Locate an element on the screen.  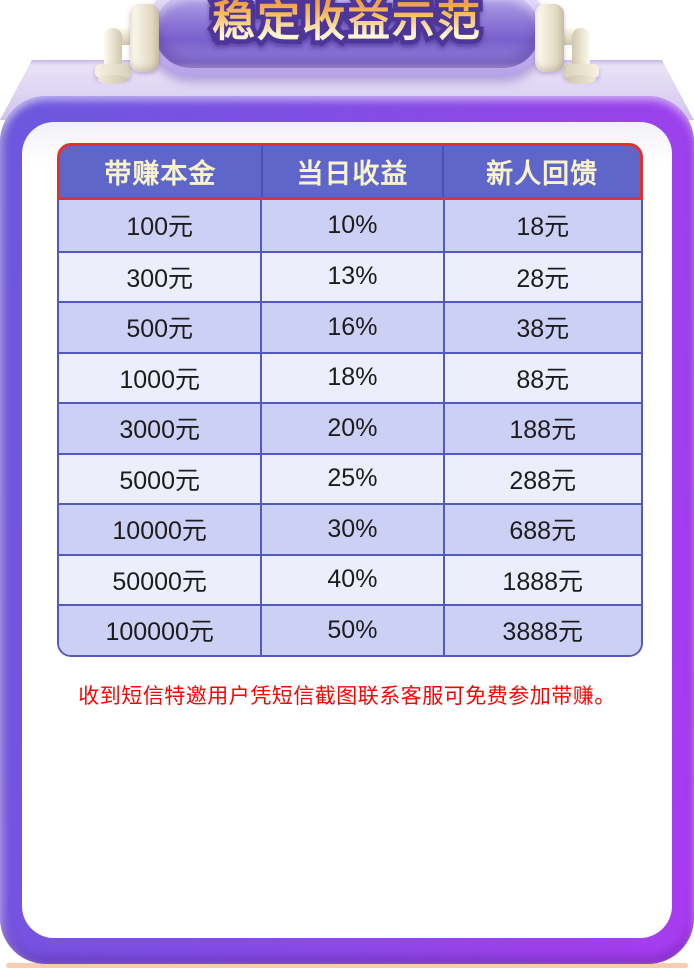
table-cell: 500元 is located at coordinates (160, 329).